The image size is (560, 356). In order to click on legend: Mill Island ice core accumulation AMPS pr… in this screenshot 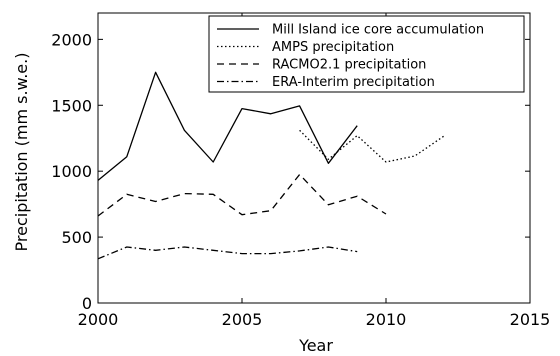, I will do `click(366, 54)`.